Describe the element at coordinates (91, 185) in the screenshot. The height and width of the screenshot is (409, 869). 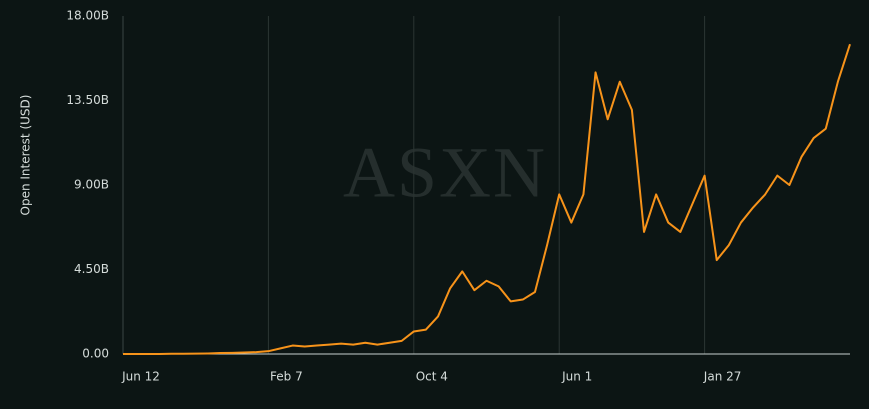
I see `y-tick-label: 9.00B` at that location.